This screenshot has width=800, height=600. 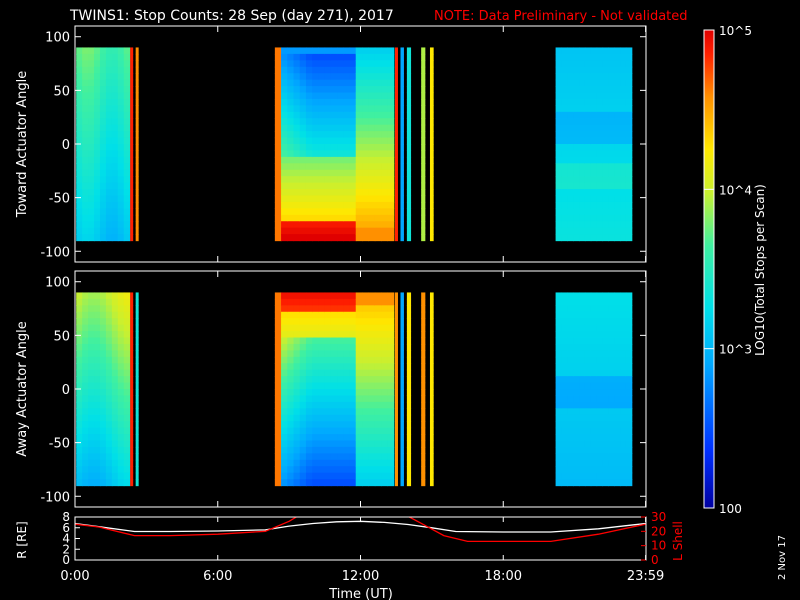 I want to click on lshell-tick-label: 10, so click(x=658, y=546).